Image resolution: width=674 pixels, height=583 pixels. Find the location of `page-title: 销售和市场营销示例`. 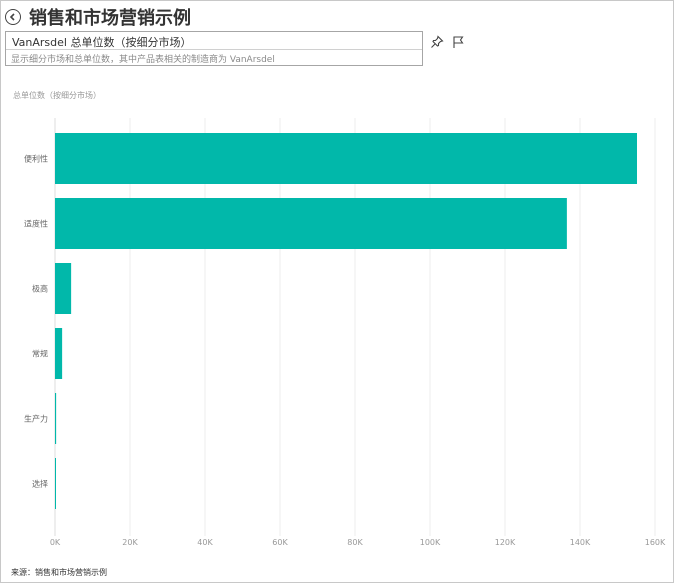

page-title: 销售和市场营销示例 is located at coordinates (110, 18).